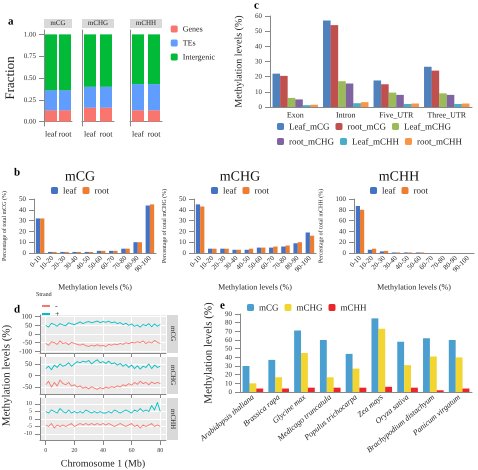 The height and width of the screenshot is (470, 478). Describe the element at coordinates (192, 29) in the screenshot. I see `legend-label: Genes` at that location.